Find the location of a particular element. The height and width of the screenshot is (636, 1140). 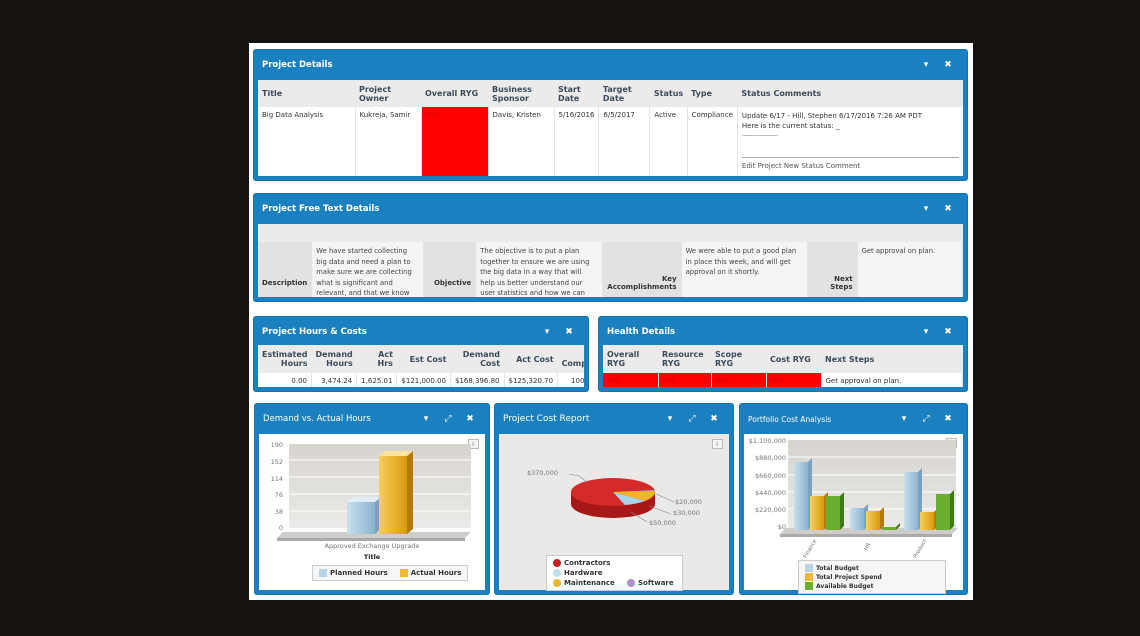

comment-line: -------------------- is located at coordinates (759, 136).